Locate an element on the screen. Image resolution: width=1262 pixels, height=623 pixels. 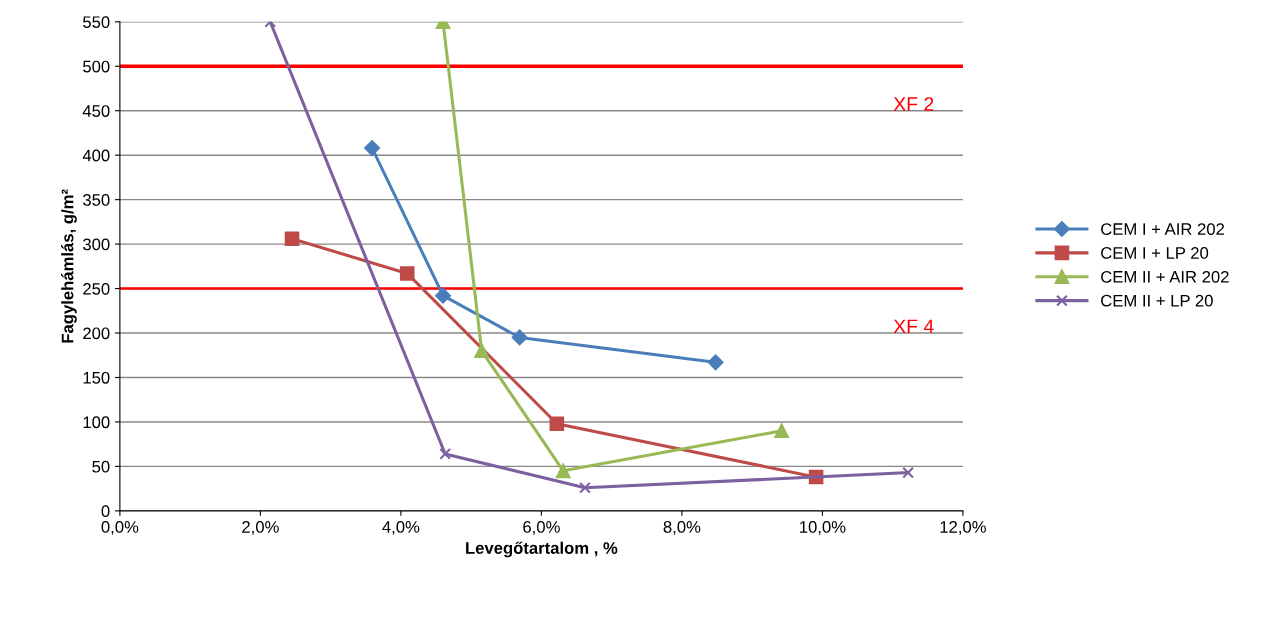
legend-label: CEM II + AIR 202 is located at coordinates (1165, 276).